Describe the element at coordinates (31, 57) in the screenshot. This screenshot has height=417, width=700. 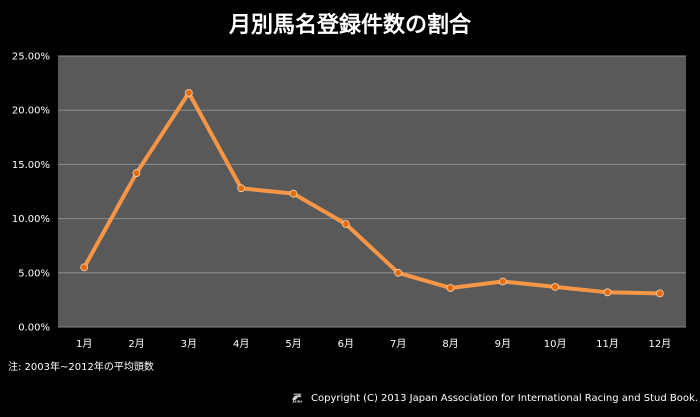
I see `y-tick-label: 25.00%` at that location.